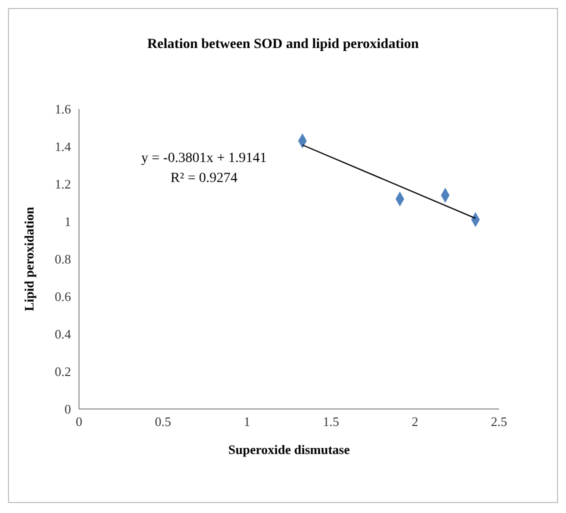 This screenshot has height=513, width=566. Describe the element at coordinates (63, 296) in the screenshot. I see `y-tick-label: 0.6` at that location.